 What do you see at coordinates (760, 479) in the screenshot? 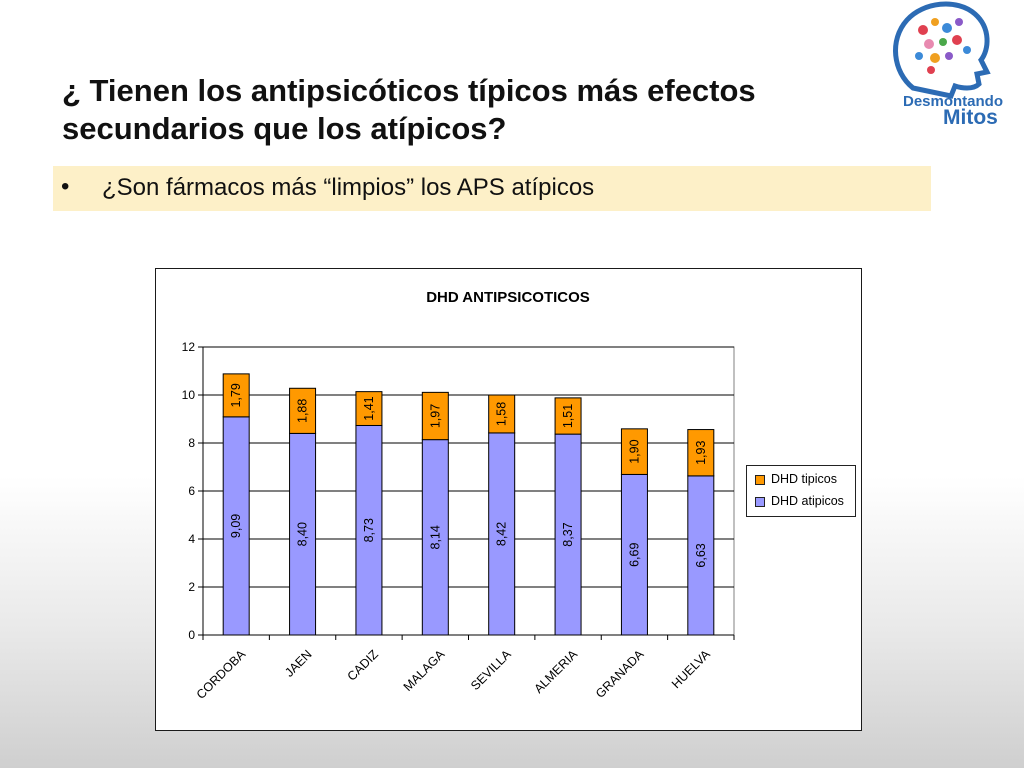
I see `legend-swatch-tipicos` at bounding box center [760, 479].